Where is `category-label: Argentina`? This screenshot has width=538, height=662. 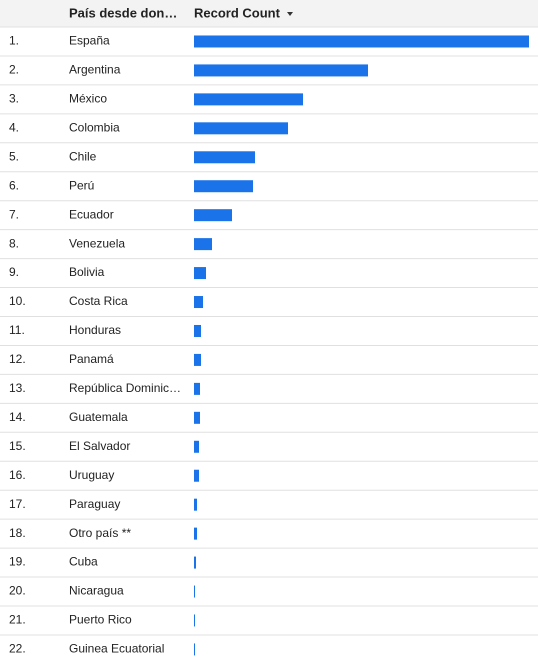 category-label: Argentina is located at coordinates (95, 70).